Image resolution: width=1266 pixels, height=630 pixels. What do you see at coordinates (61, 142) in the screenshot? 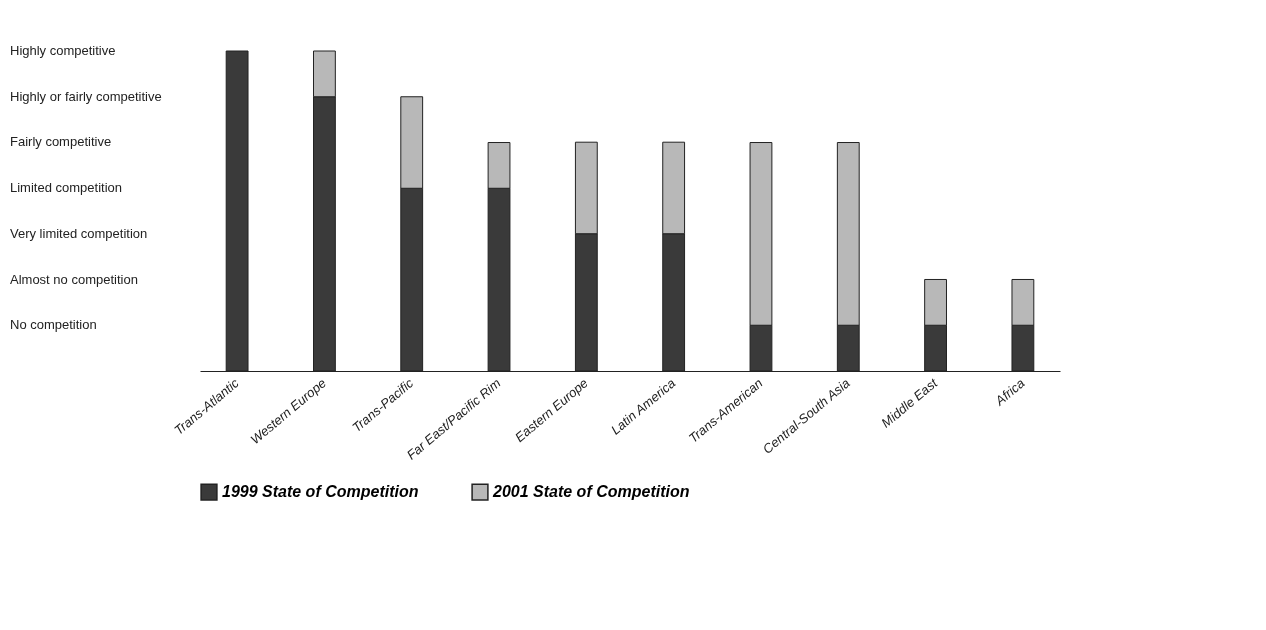
I see `text: Fairly competitive` at bounding box center [61, 142].